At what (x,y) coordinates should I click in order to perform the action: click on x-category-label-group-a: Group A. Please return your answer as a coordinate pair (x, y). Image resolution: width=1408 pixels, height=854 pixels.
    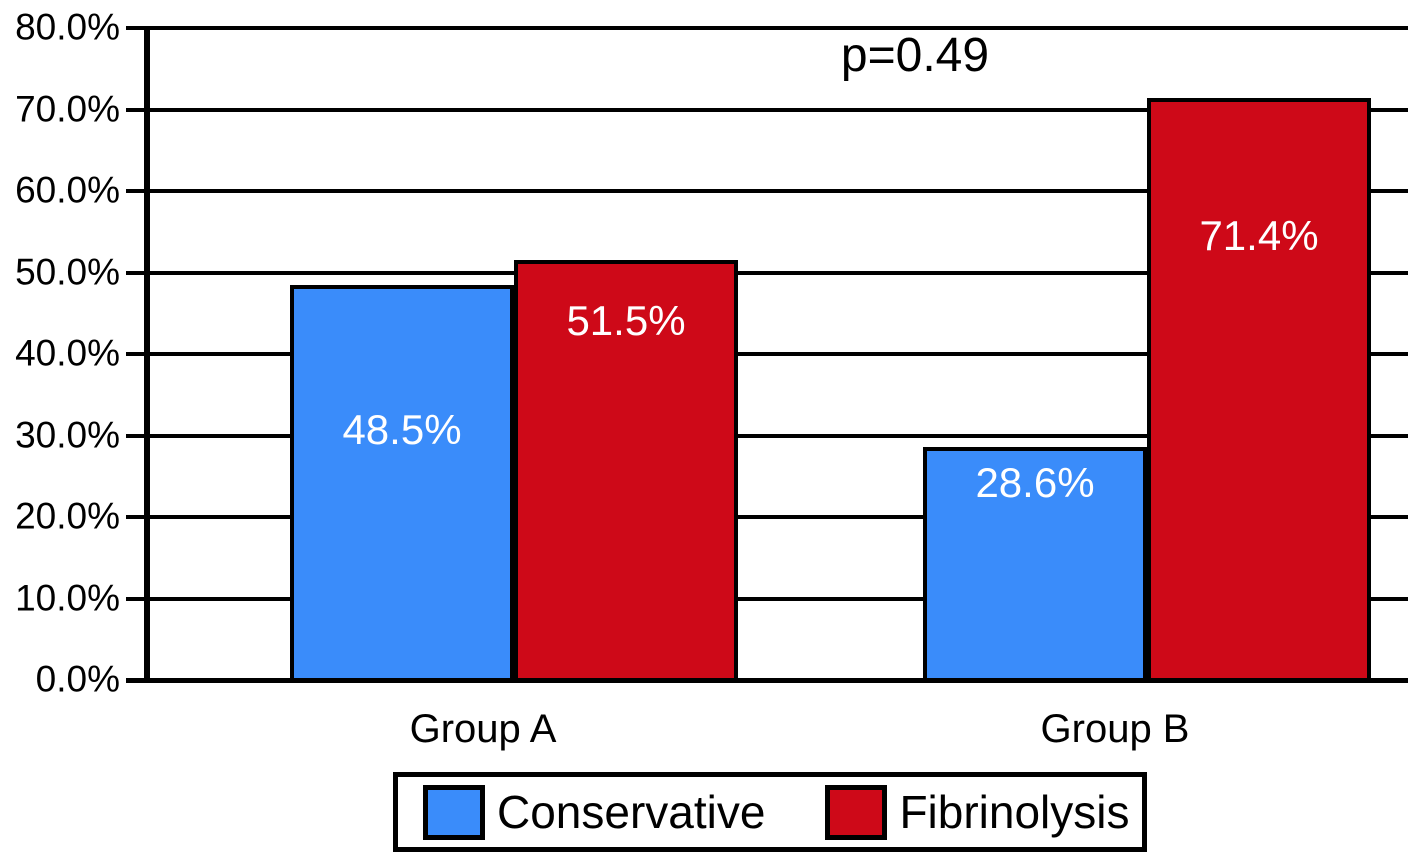
    Looking at the image, I should click on (483, 729).